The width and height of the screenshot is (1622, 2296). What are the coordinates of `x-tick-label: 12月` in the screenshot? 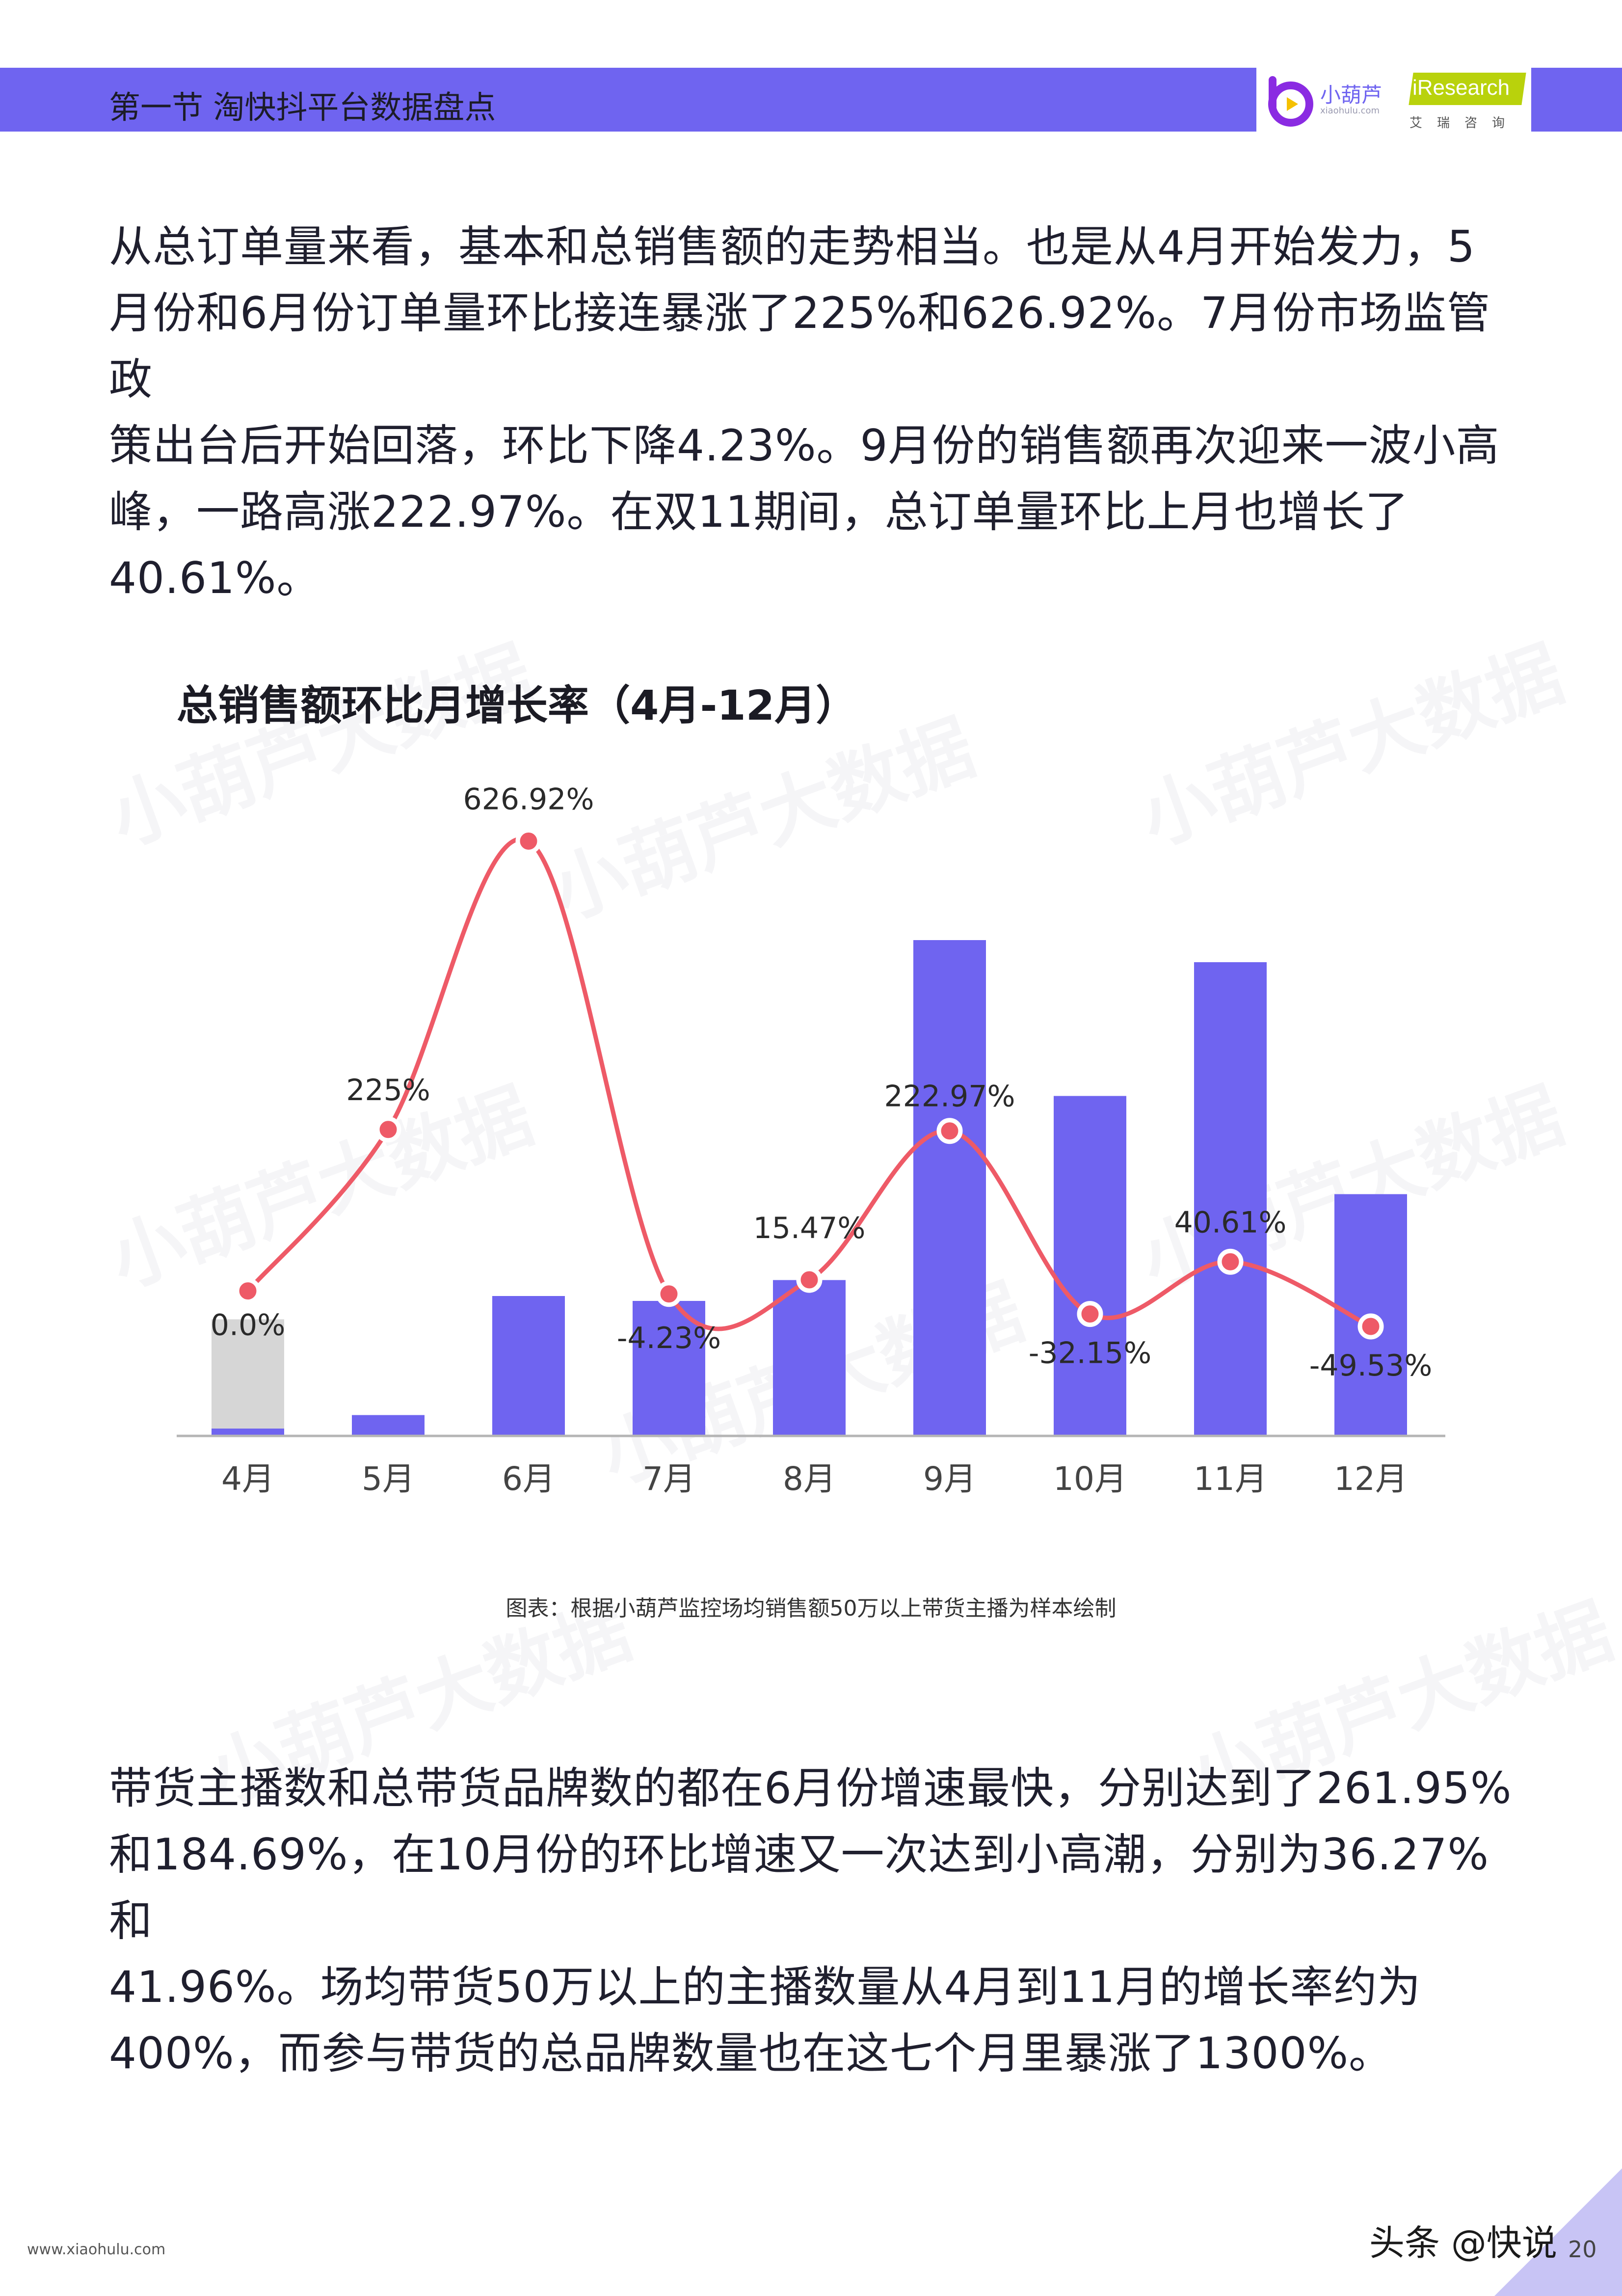 It's located at (1371, 1479).